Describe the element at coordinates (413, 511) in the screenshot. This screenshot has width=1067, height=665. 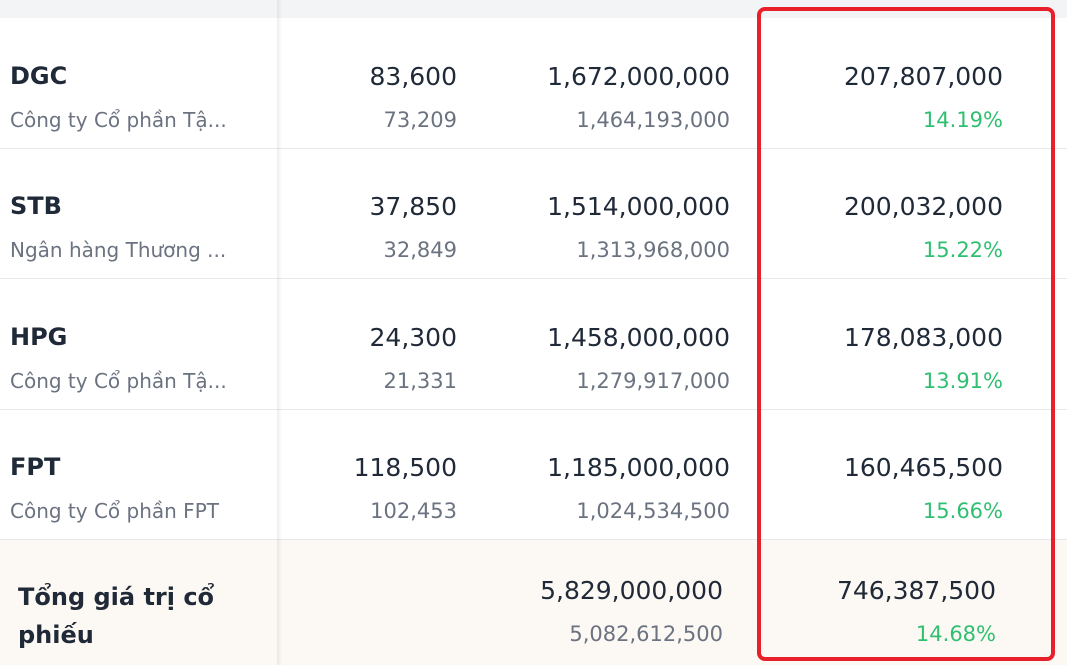
I see `average-price: 102,453` at that location.